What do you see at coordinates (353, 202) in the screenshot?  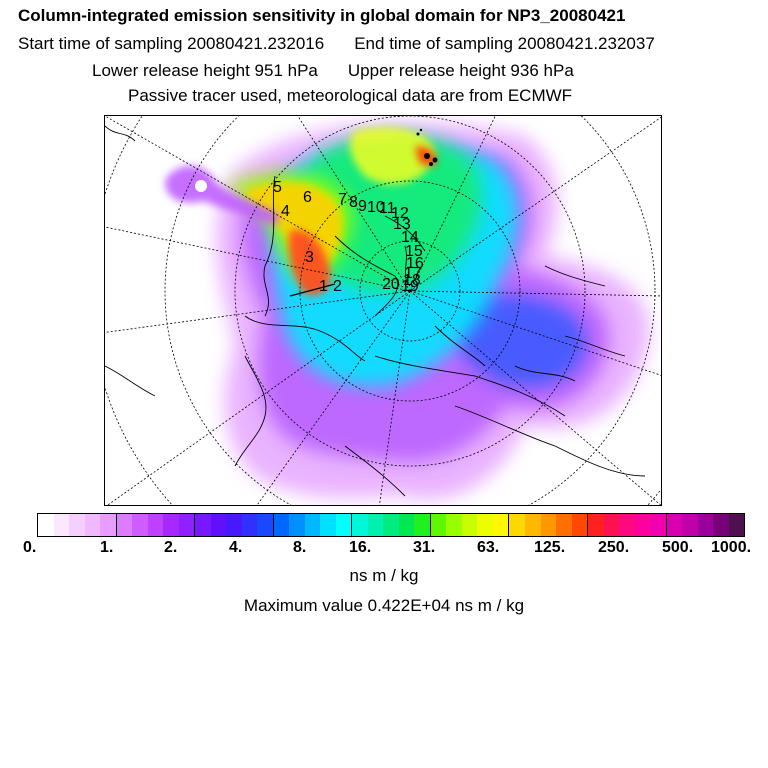 I see `track-label-8: 8` at bounding box center [353, 202].